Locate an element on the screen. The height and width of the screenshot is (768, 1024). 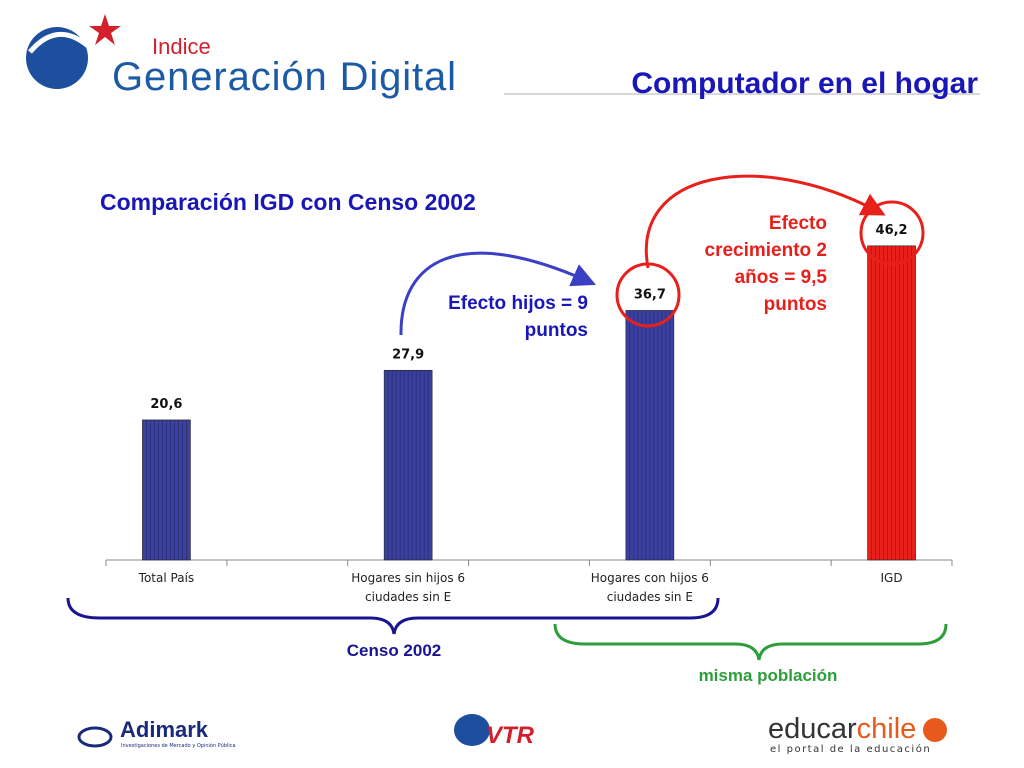
logo-swoosh is located at coordinates (59, 42).